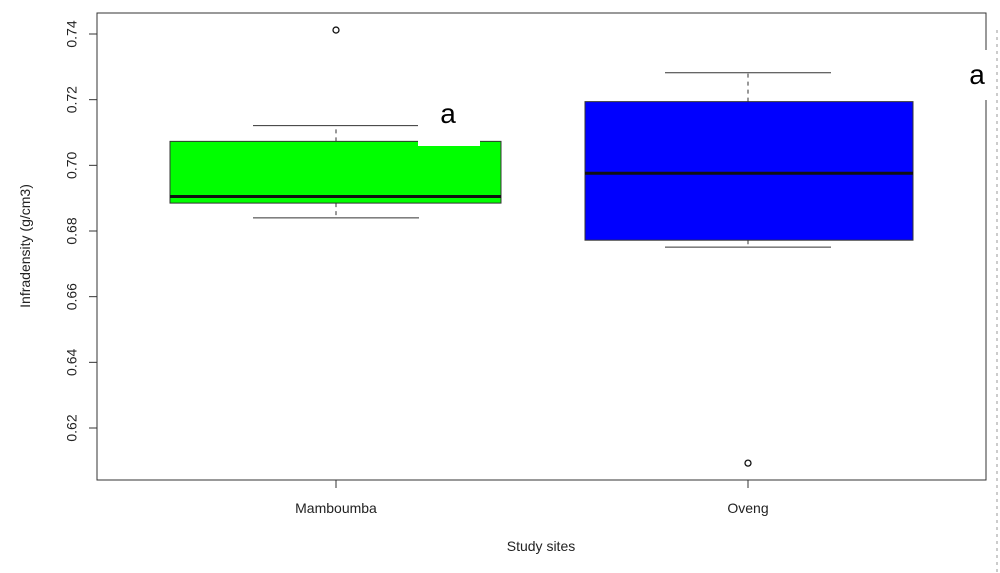 This screenshot has width=1000, height=573. What do you see at coordinates (72, 164) in the screenshot?
I see `y-tick-label: 0.70` at bounding box center [72, 164].